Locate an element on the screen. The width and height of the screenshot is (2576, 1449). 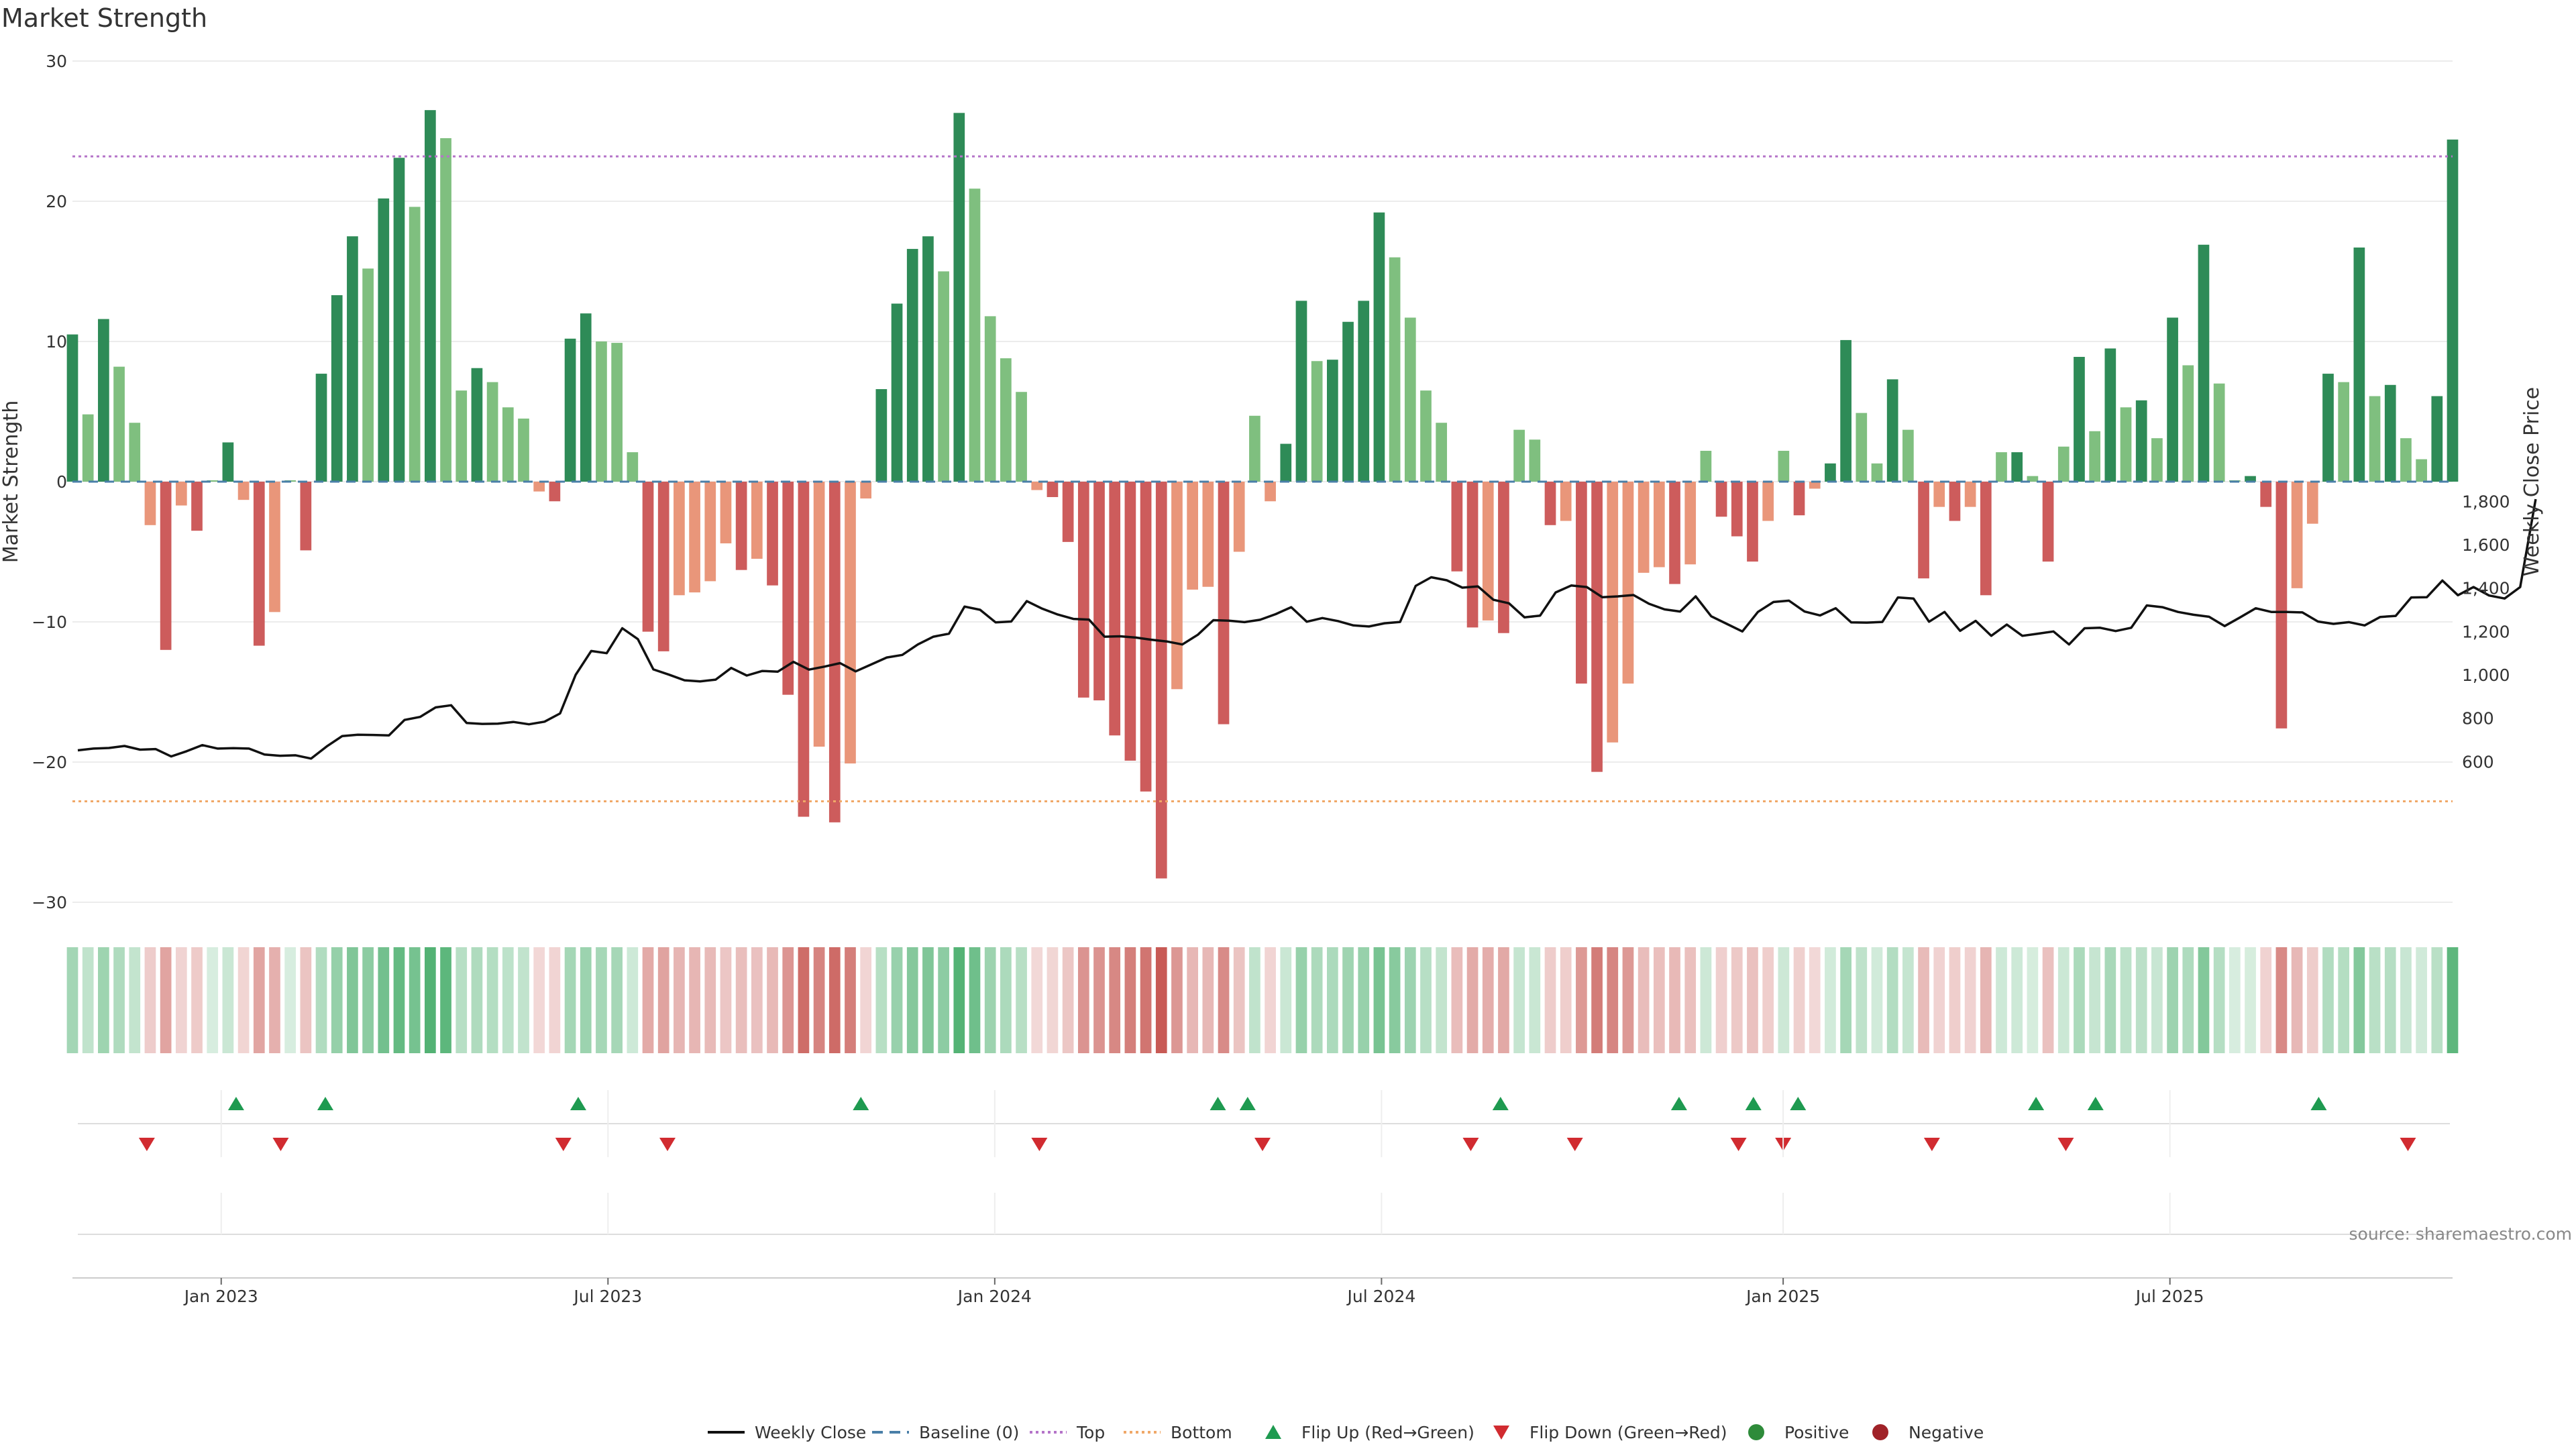
right-axis-label: Weekly Close Price is located at coordinates (2532, 481).